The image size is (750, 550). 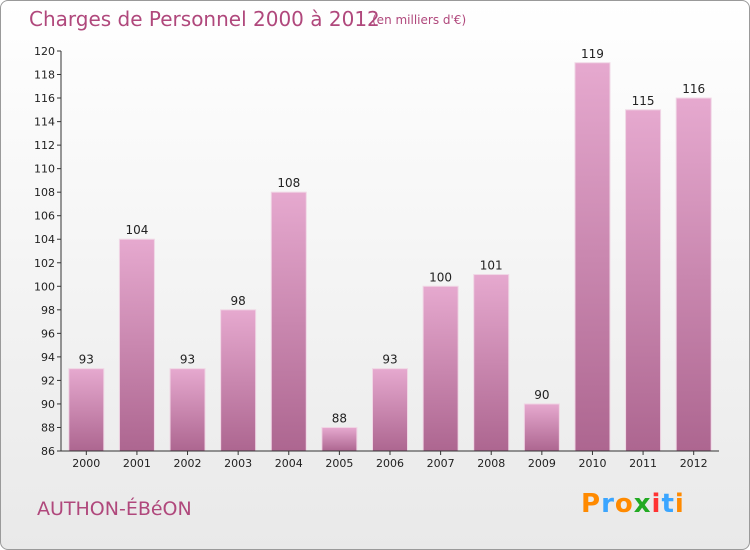 What do you see at coordinates (48, 404) in the screenshot?
I see `y-tick-label: 90` at bounding box center [48, 404].